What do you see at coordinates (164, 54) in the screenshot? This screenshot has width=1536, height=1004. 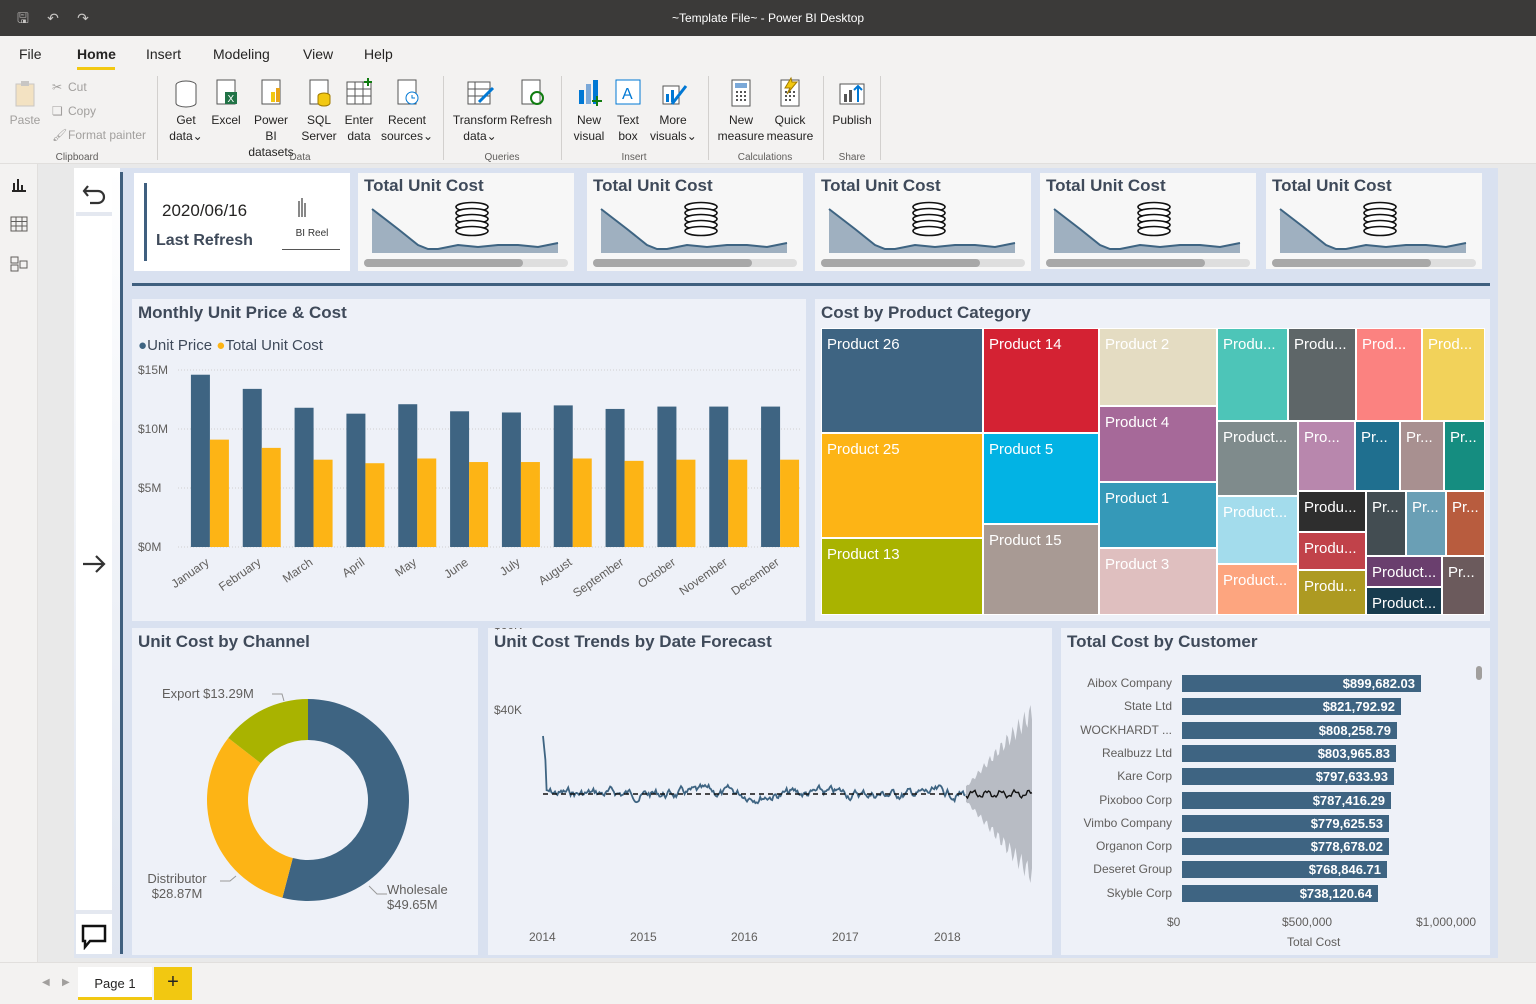 I see `menu-insert: Insert` at bounding box center [164, 54].